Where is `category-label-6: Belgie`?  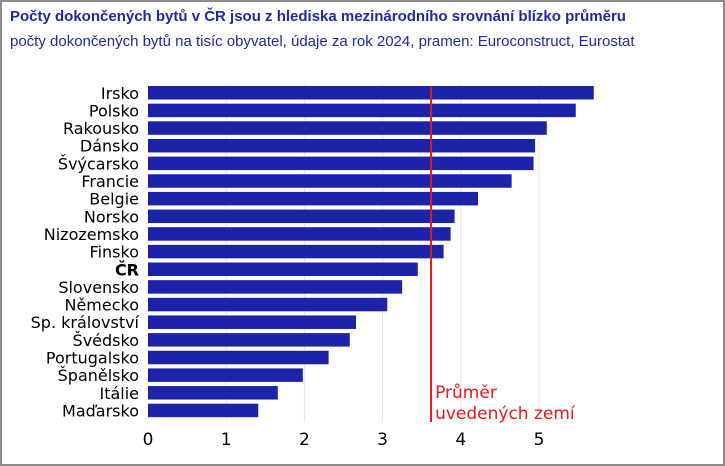 category-label-6: Belgie is located at coordinates (114, 199).